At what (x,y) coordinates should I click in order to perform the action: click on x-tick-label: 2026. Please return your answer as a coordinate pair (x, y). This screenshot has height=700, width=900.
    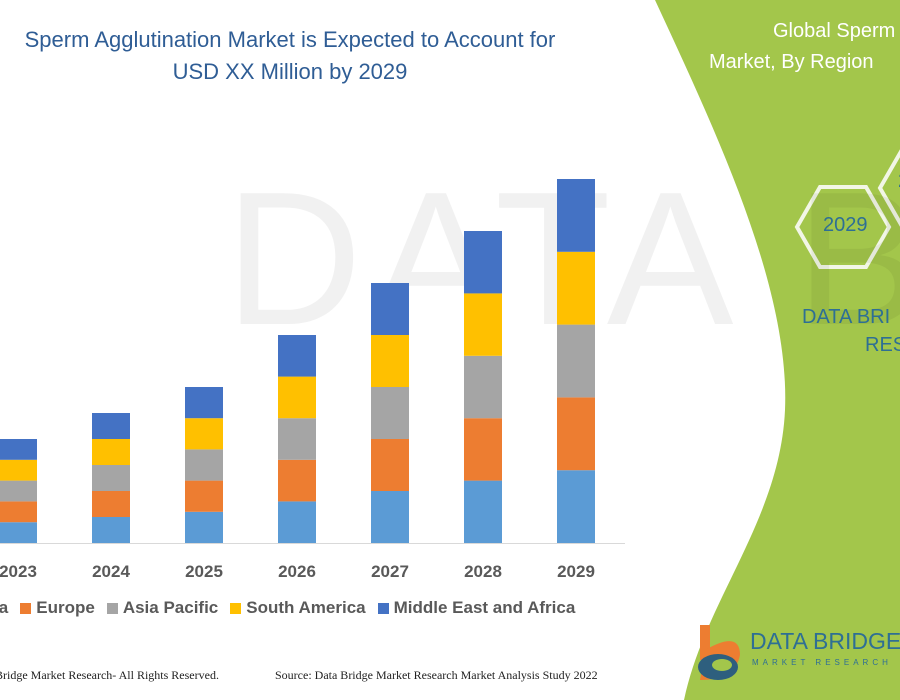
    Looking at the image, I should click on (297, 571).